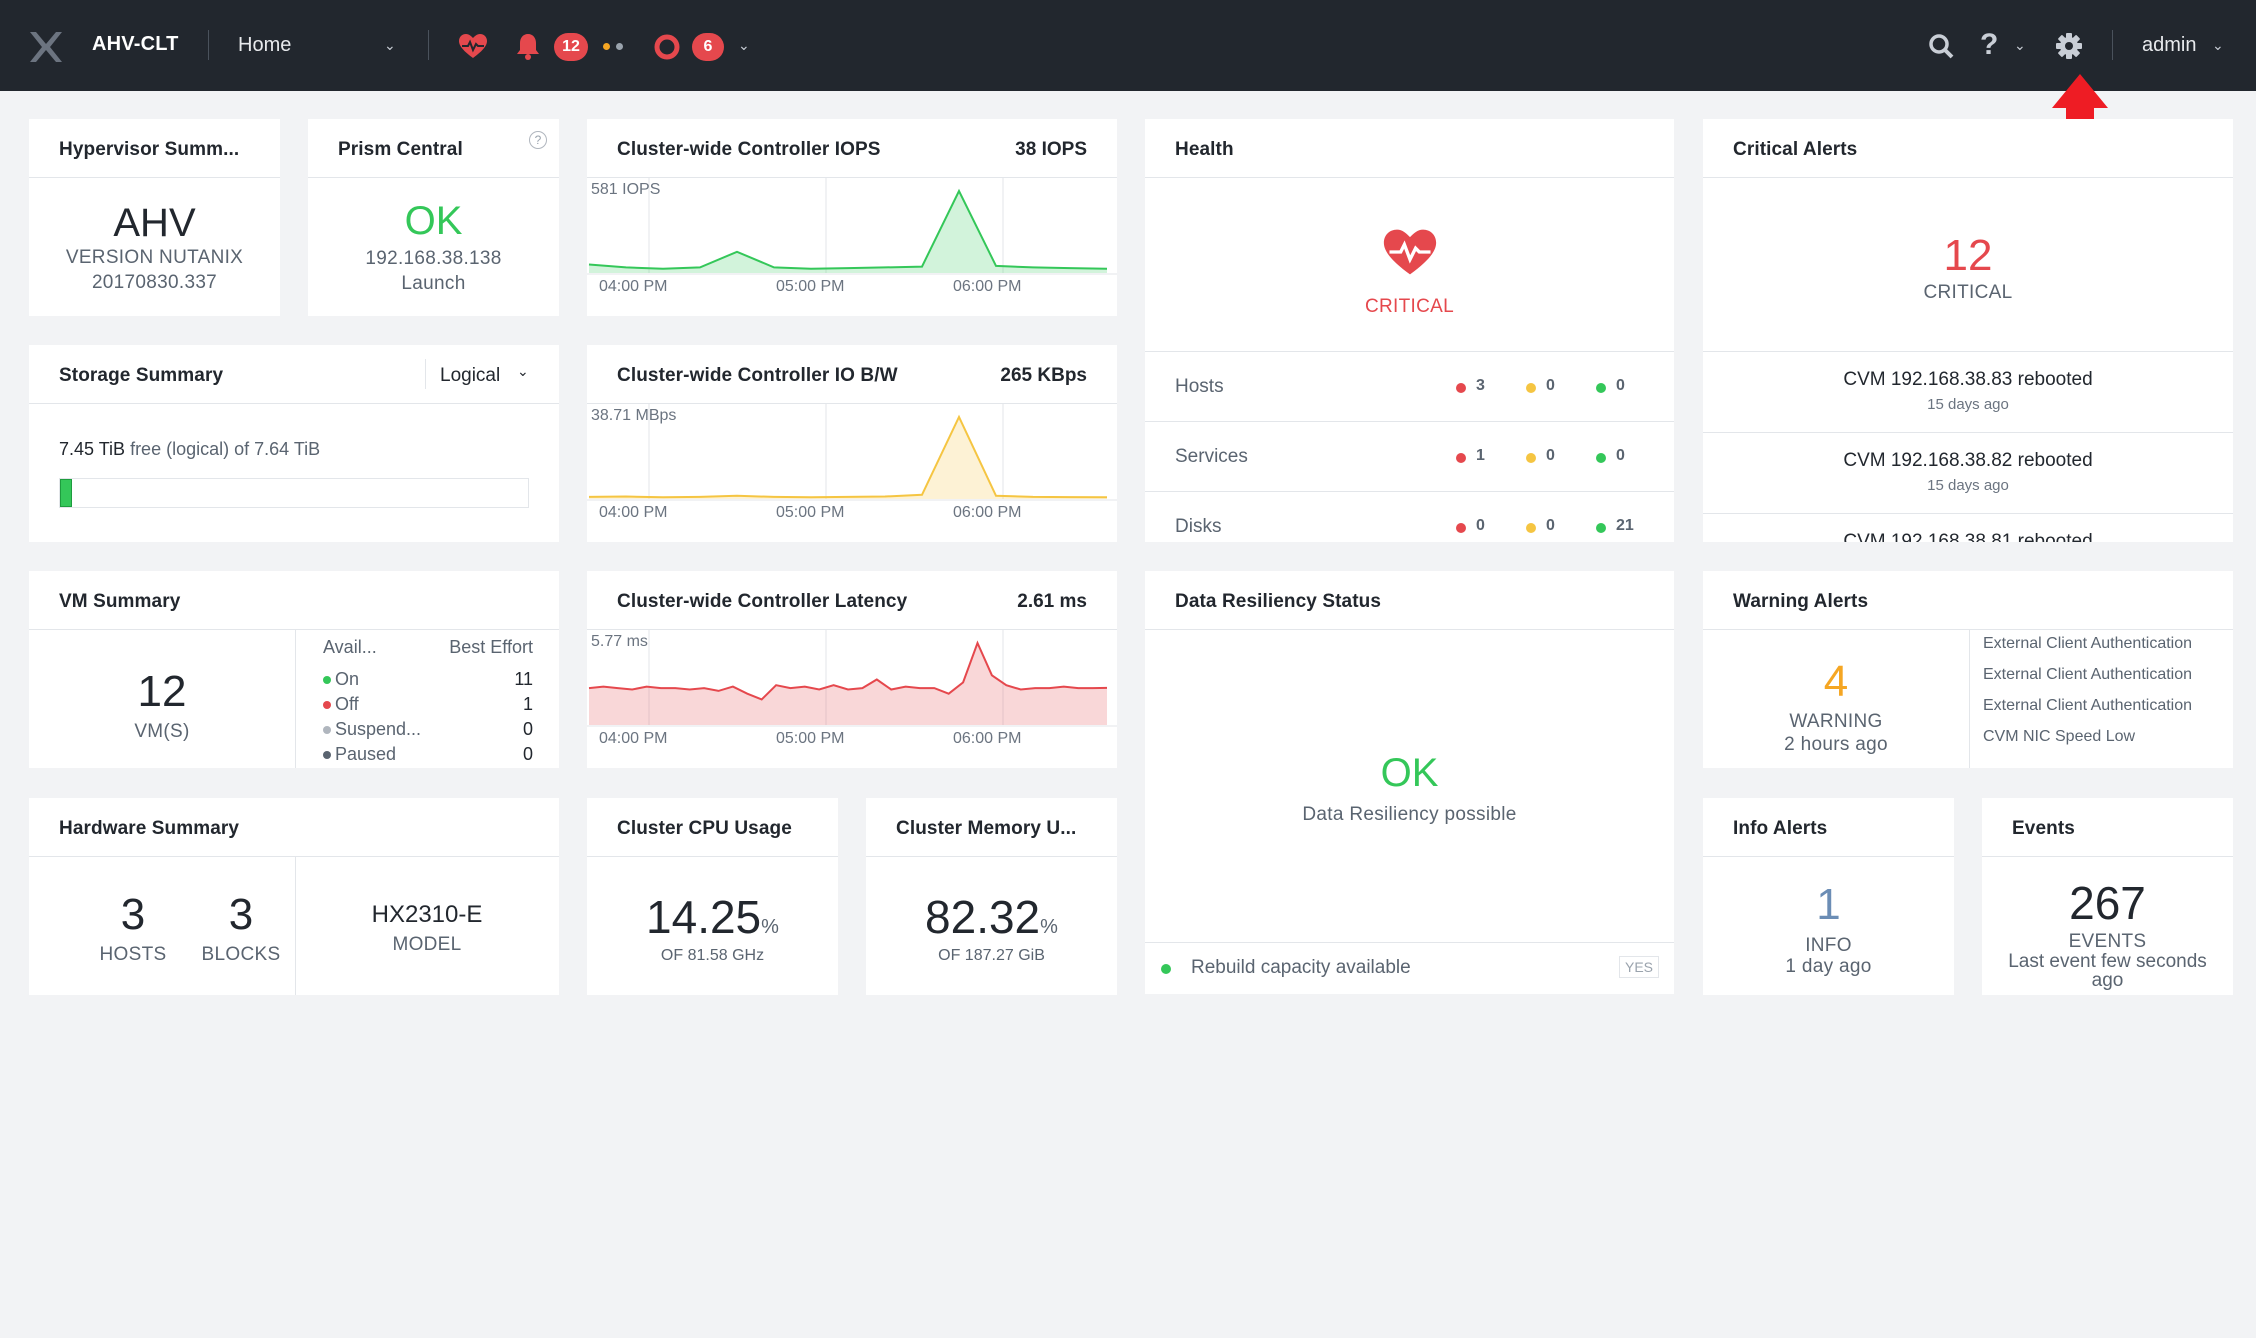 This screenshot has width=2256, height=1338. Describe the element at coordinates (1301, 967) in the screenshot. I see `rebuild-capacity-label: Rebuild capacity available` at that location.